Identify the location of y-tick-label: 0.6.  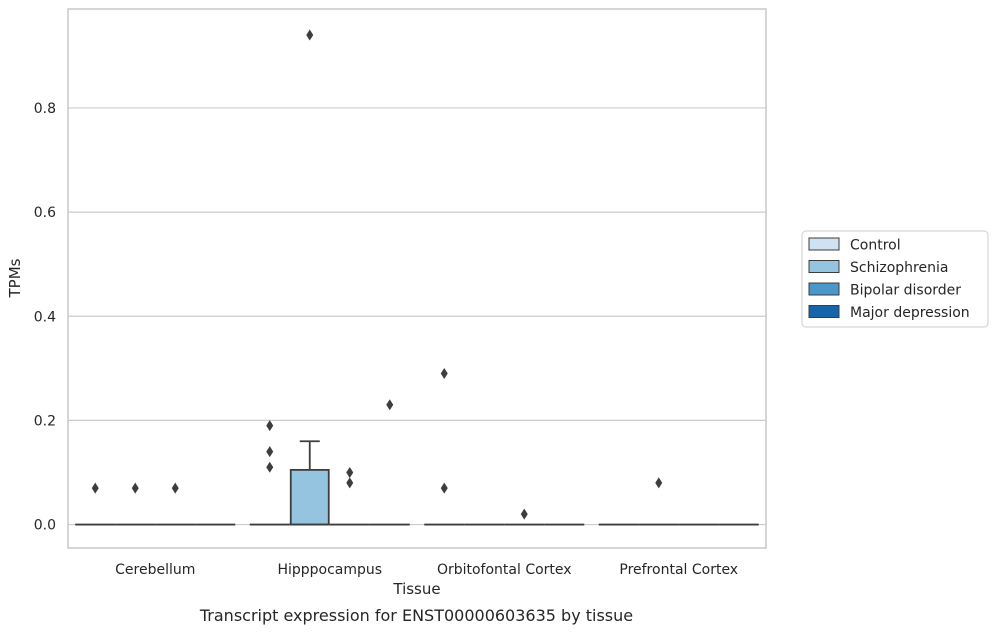
(45, 213).